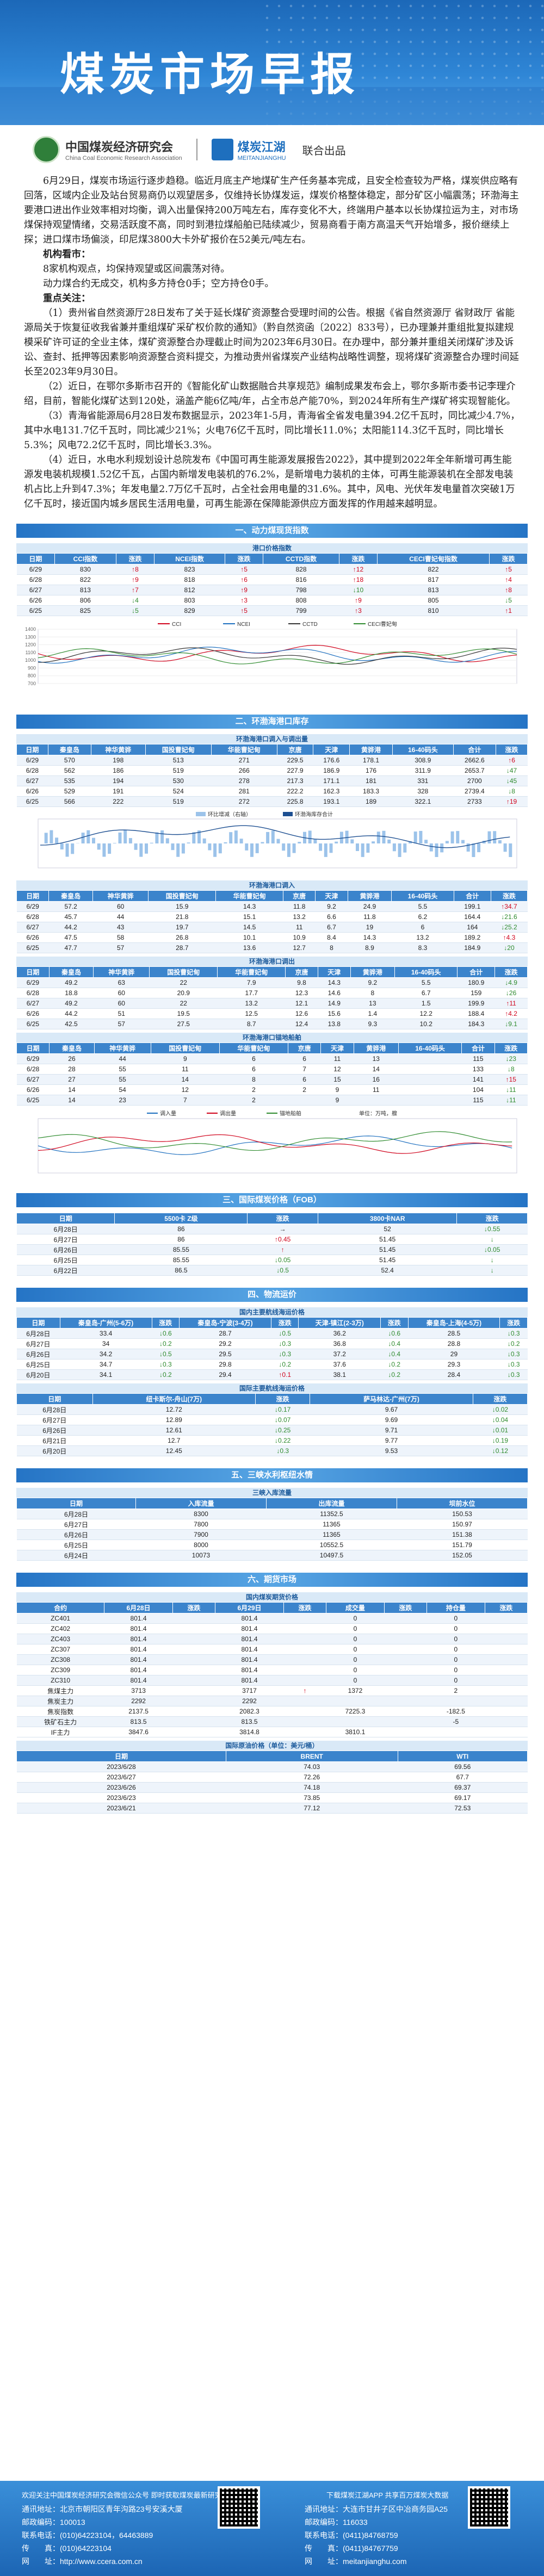 This screenshot has width=544, height=2576. What do you see at coordinates (71, 896) in the screenshot?
I see `table-header-cell: 秦皇岛` at bounding box center [71, 896].